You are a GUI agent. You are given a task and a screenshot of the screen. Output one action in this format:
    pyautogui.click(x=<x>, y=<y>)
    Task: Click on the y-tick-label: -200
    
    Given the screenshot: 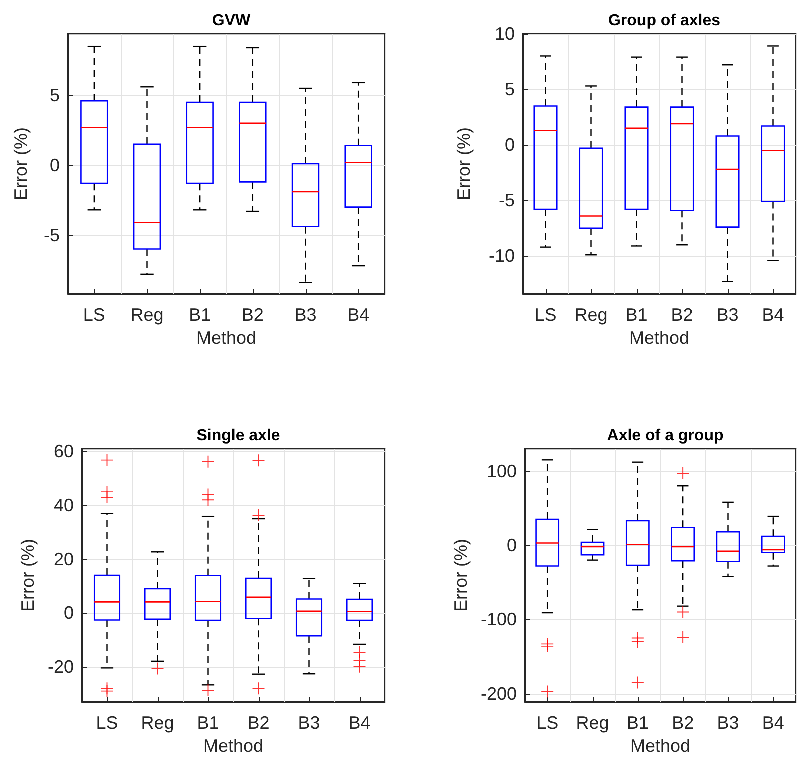 What is the action you would take?
    pyautogui.click(x=498, y=694)
    